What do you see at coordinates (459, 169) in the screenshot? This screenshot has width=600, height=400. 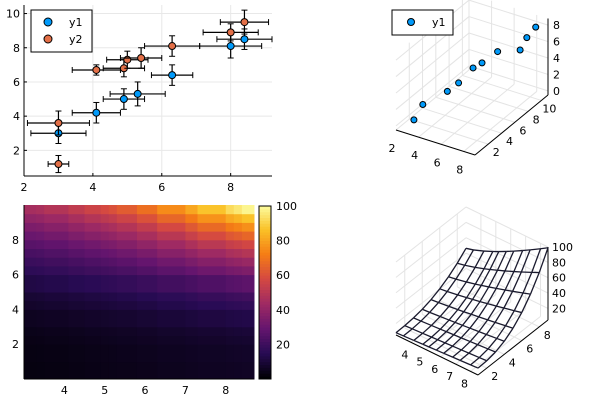 I see `x-tick-label: 8` at bounding box center [459, 169].